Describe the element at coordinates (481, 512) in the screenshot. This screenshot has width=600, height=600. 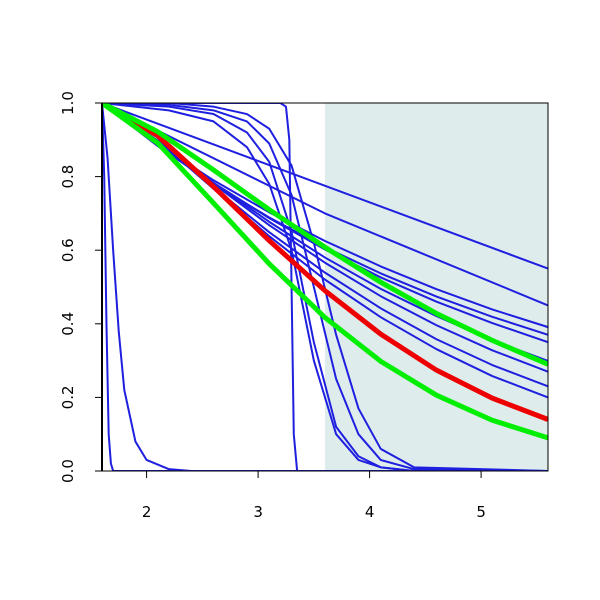
I see `x-tick-label: 5` at that location.